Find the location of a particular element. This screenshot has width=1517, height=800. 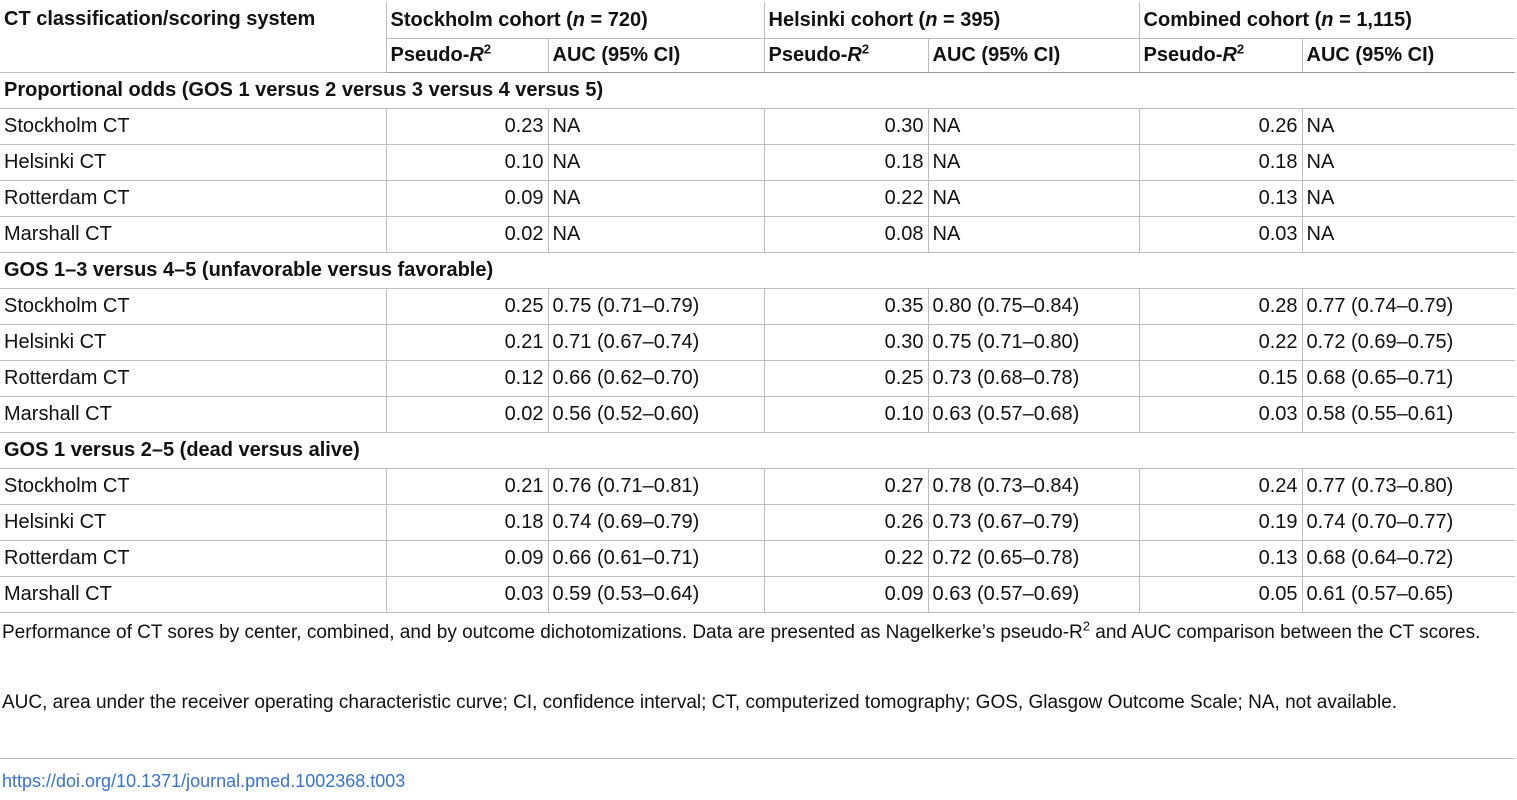

pseudo-r2-value: 0.35 is located at coordinates (846, 306).